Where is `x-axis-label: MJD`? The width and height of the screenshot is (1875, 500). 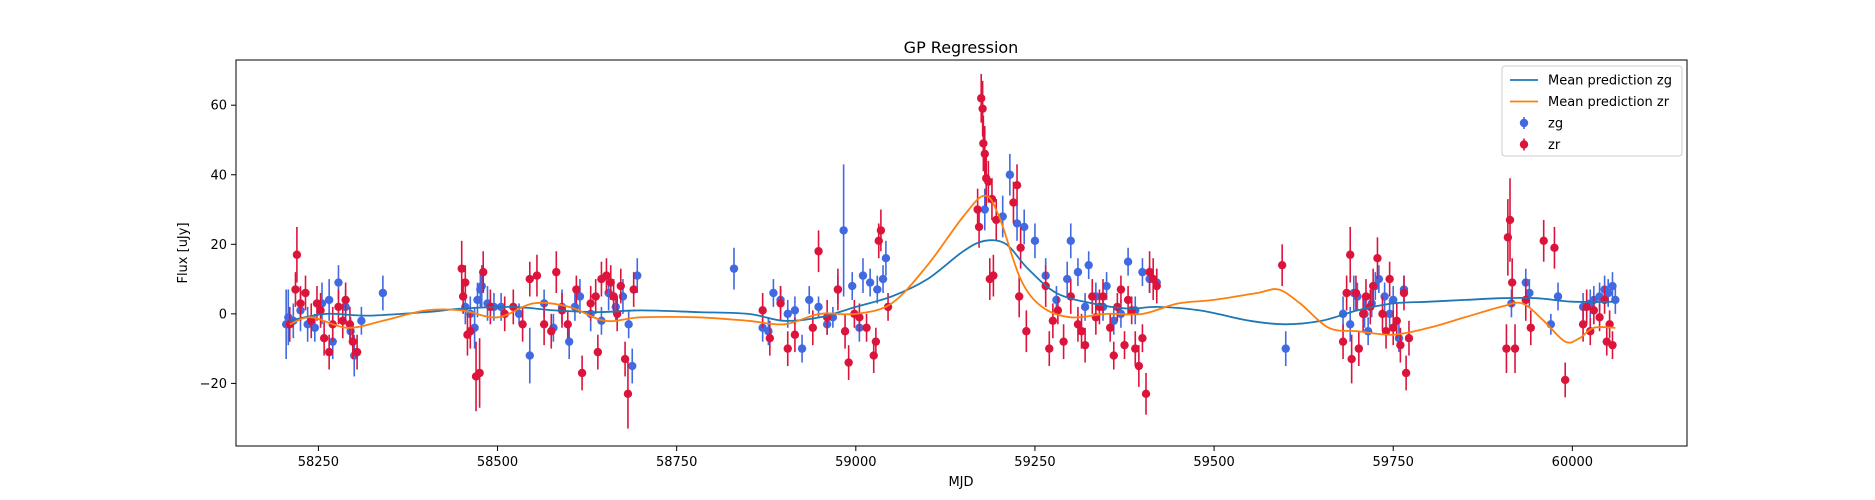
x-axis-label: MJD is located at coordinates (960, 482).